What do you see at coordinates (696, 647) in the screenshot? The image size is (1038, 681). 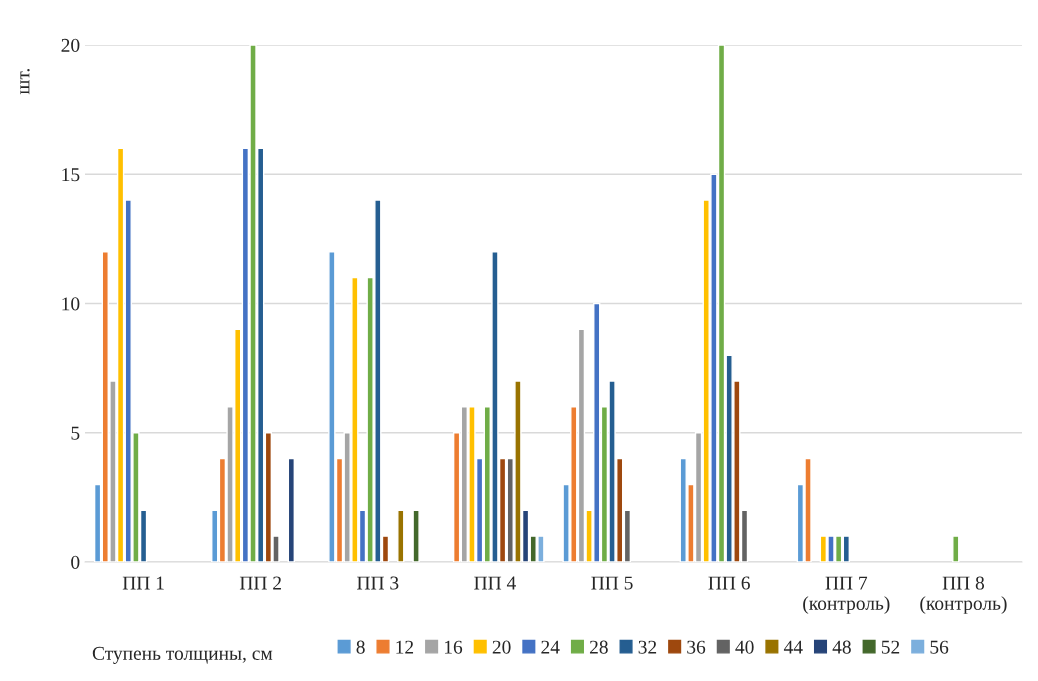 I see `legend-label: 36` at bounding box center [696, 647].